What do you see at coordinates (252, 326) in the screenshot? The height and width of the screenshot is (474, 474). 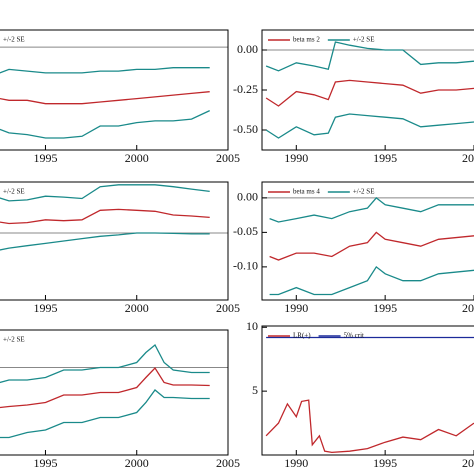 I see `y-tick-label: 10` at bounding box center [252, 326].